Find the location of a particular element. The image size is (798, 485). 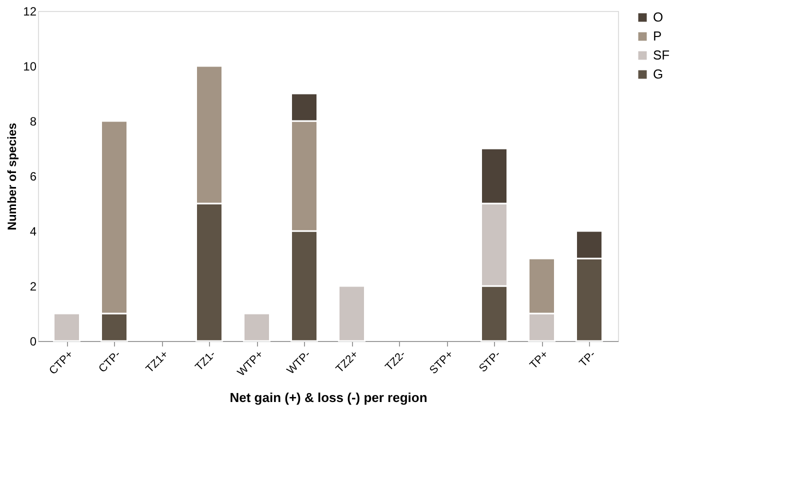

y-tick-label: 8 is located at coordinates (33, 121).